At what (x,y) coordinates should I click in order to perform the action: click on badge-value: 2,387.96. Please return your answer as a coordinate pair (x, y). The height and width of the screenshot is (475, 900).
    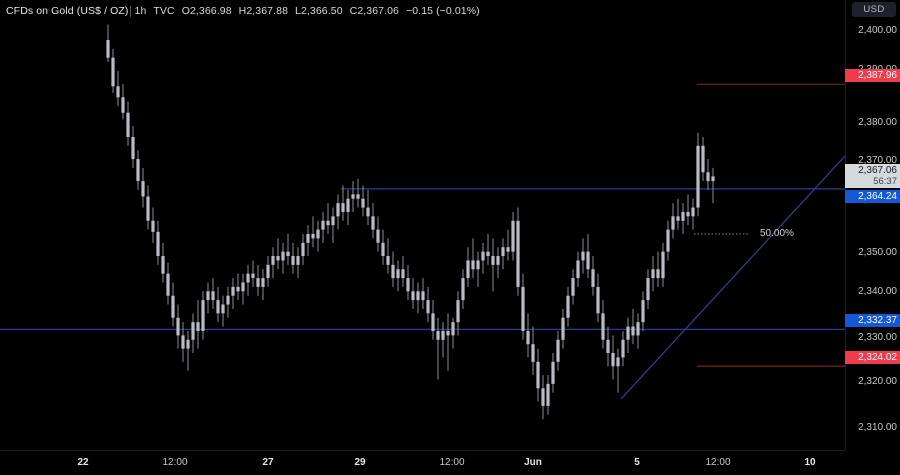
    Looking at the image, I should click on (877, 75).